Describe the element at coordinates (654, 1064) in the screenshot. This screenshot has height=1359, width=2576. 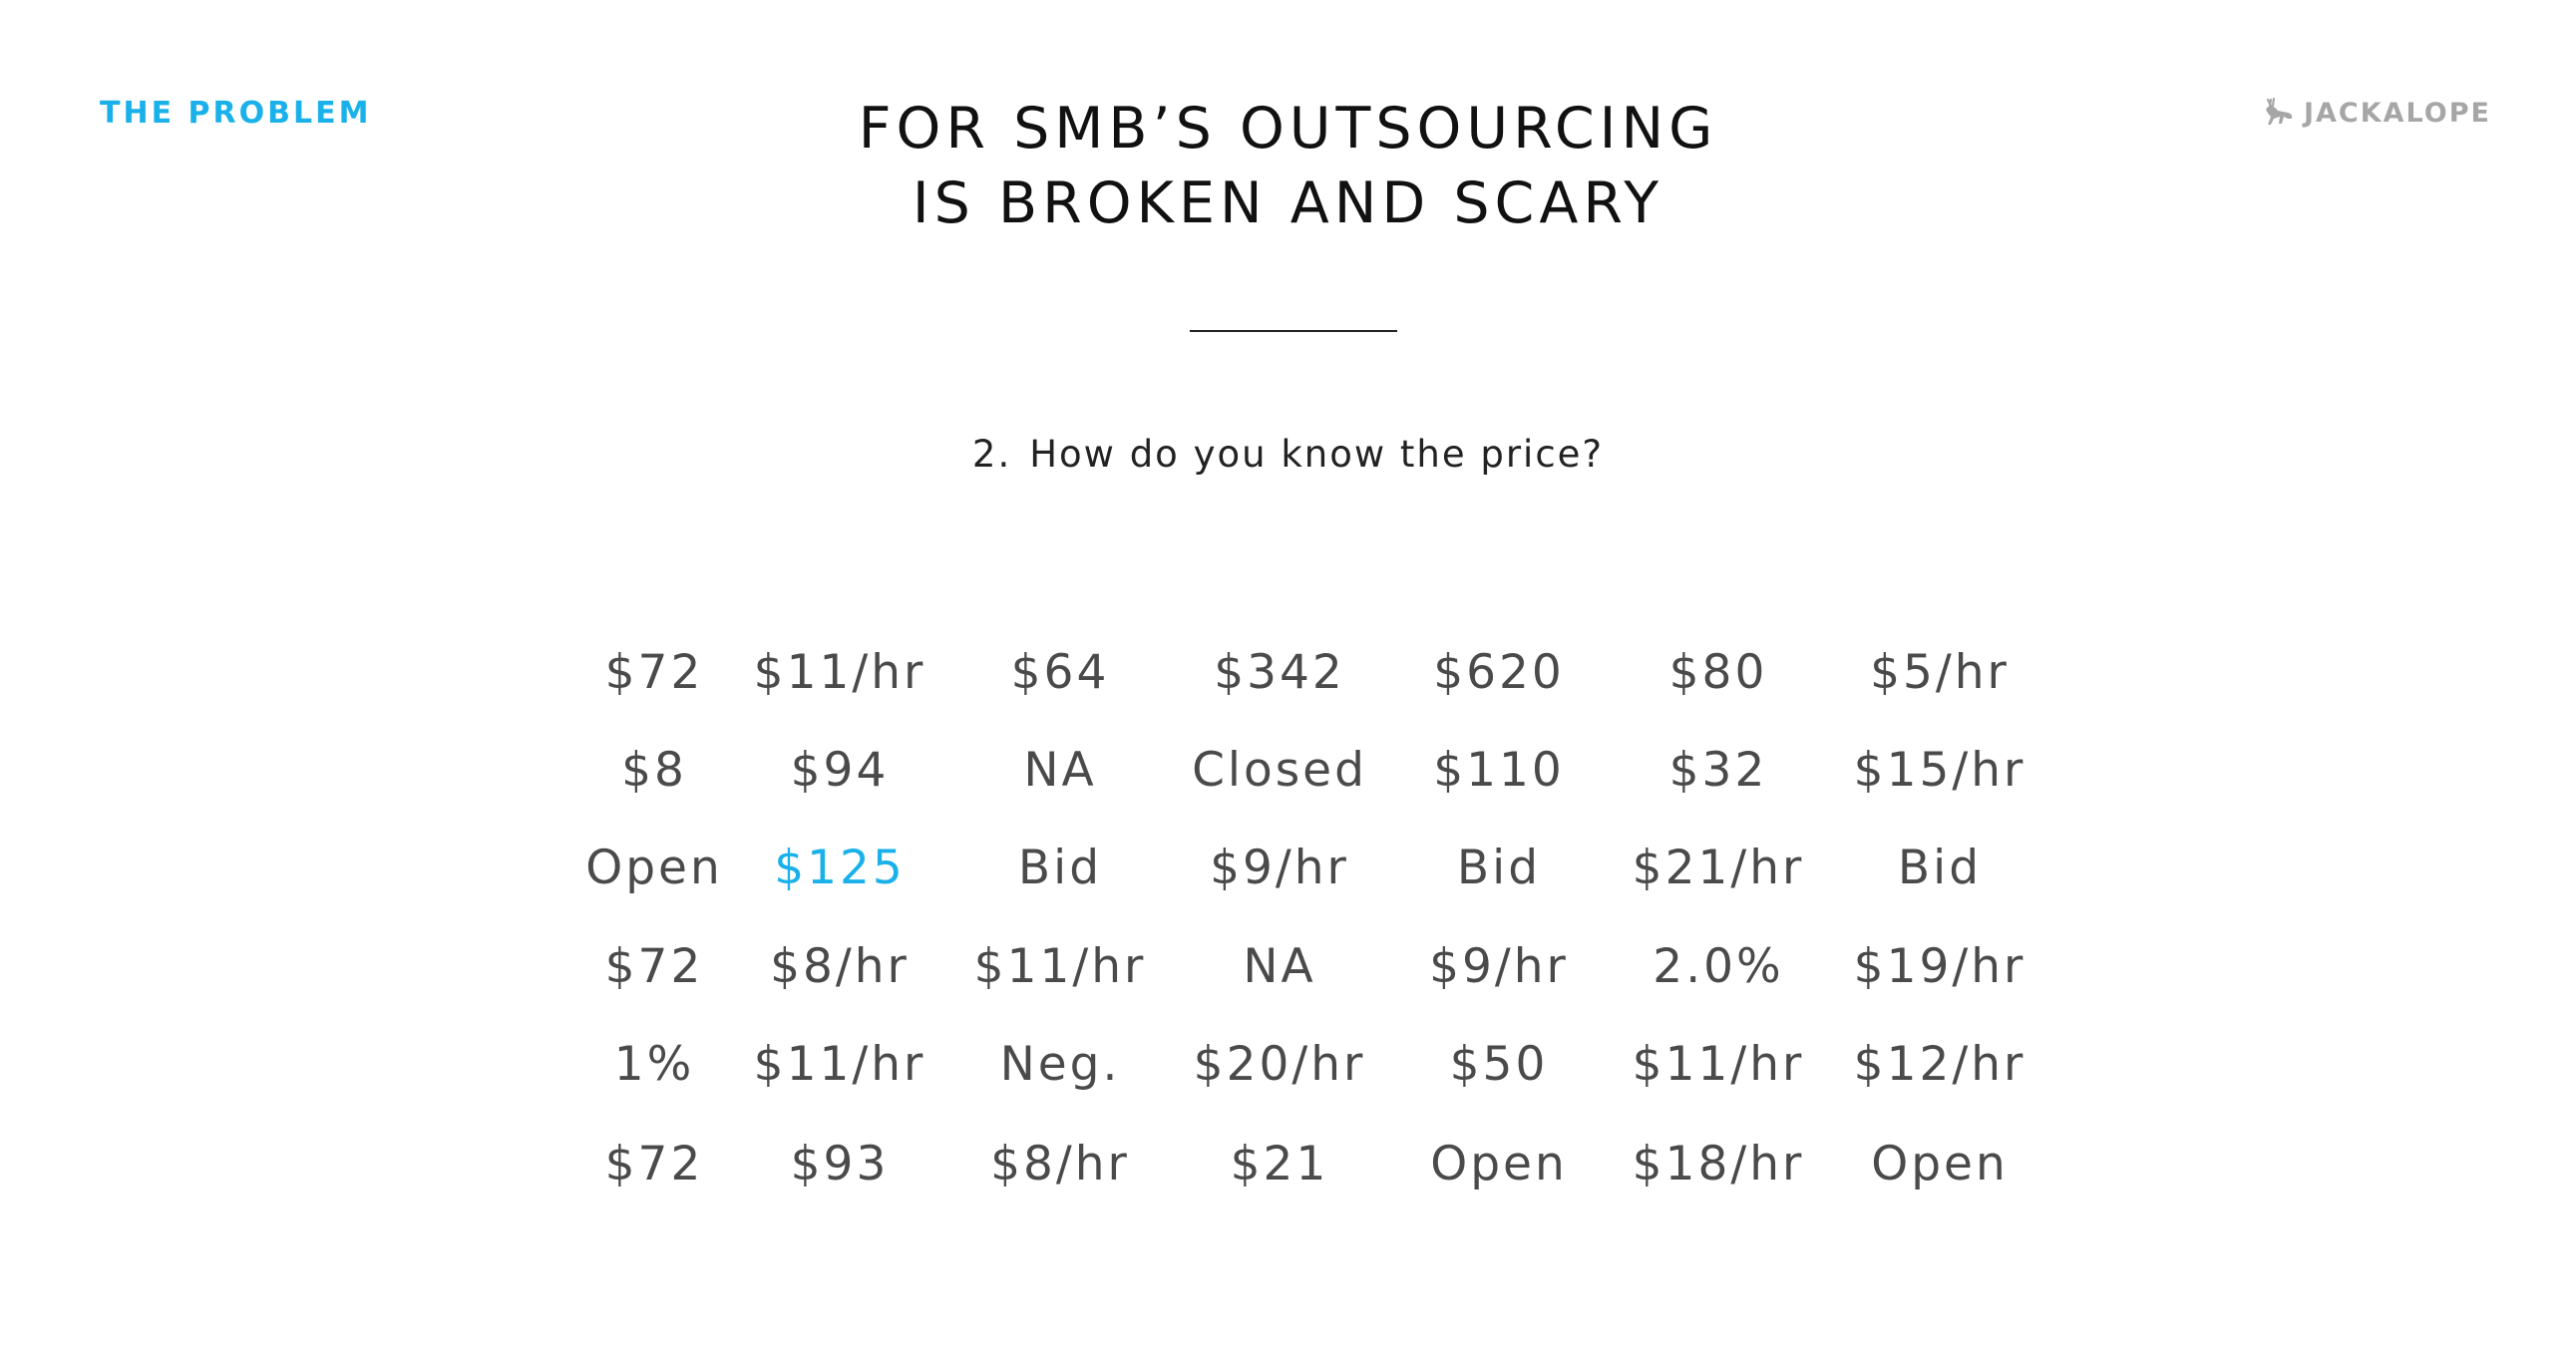
I see `price-cell: 1%` at that location.